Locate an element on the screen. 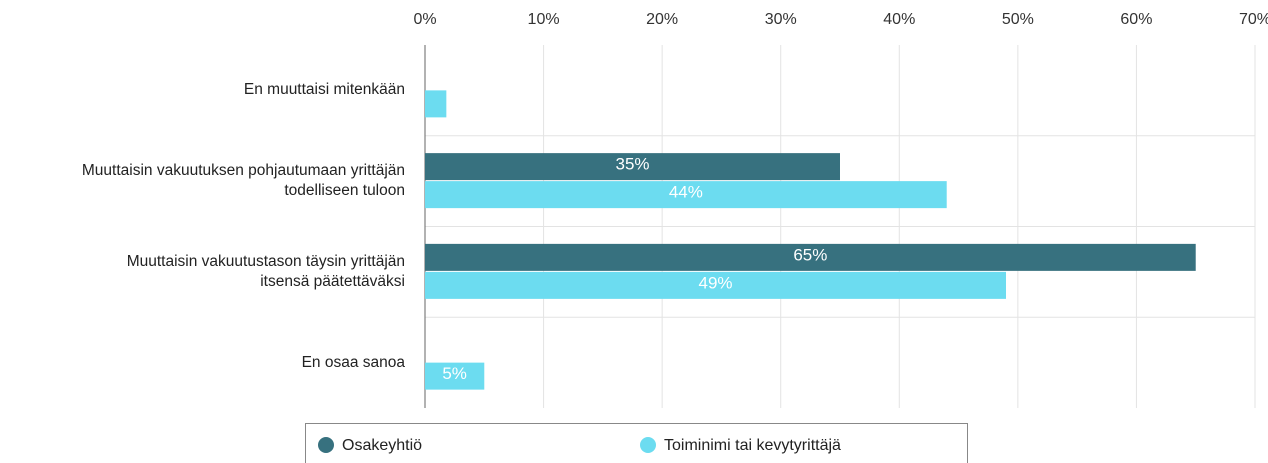  value-label: 65% is located at coordinates (810, 254).